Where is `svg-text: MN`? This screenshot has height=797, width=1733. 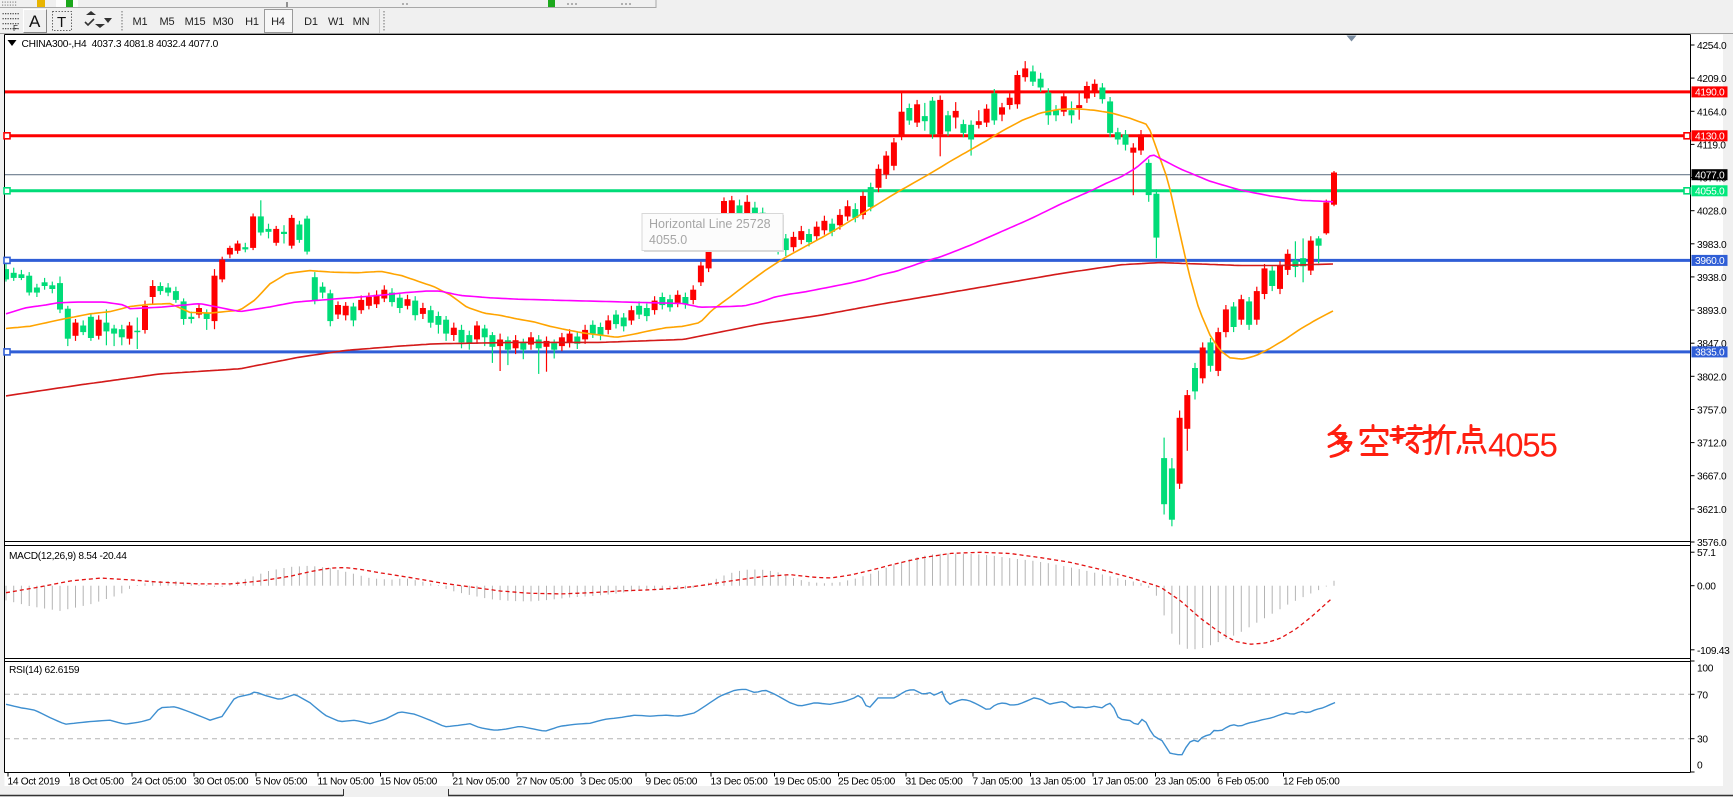
svg-text: MN is located at coordinates (361, 22).